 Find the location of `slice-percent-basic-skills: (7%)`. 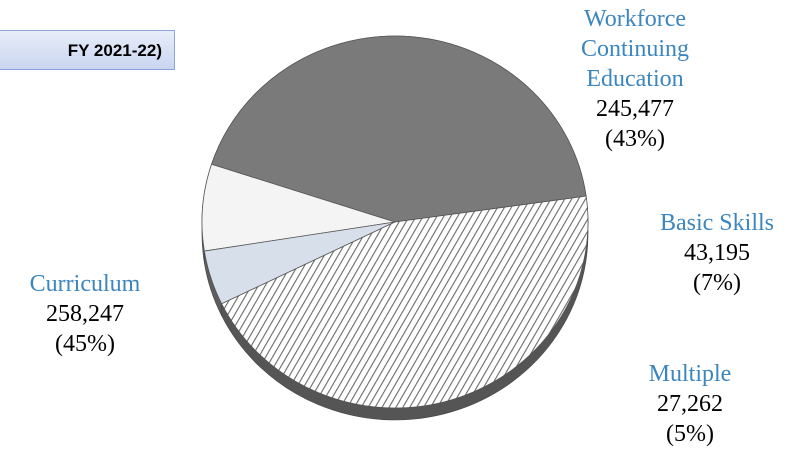

slice-percent-basic-skills: (7%) is located at coordinates (717, 283).